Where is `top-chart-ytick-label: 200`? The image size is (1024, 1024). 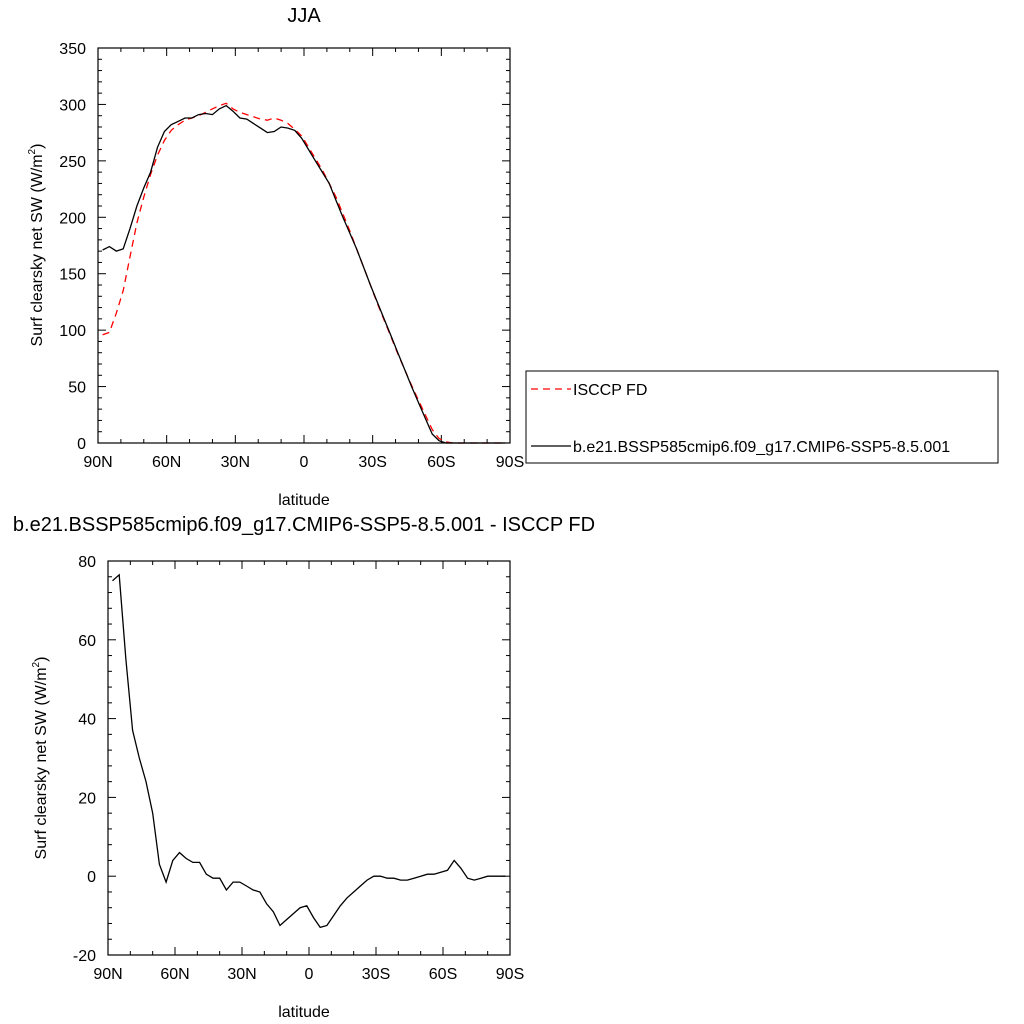 top-chart-ytick-label: 200 is located at coordinates (72, 218).